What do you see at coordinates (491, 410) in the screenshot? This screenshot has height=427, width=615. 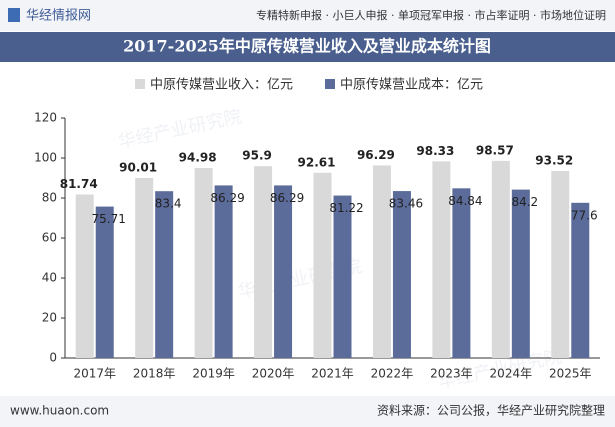 I see `source: 资料来源：公司公报，华经产业研究院整理` at bounding box center [491, 410].